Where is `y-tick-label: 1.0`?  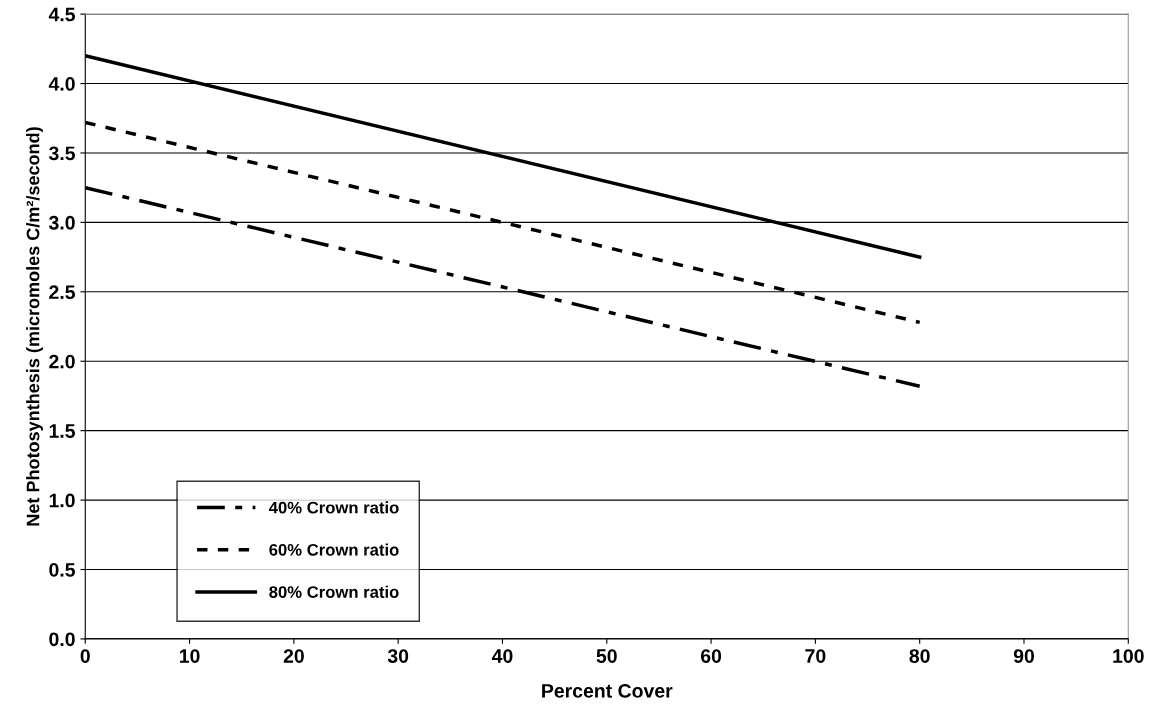 y-tick-label: 1.0 is located at coordinates (62, 500).